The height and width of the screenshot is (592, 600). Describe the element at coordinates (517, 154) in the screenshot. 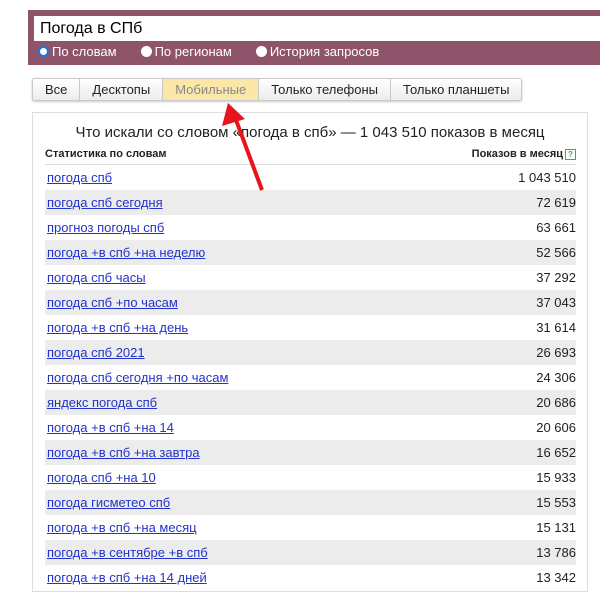

I see `col-impressions: Показов в месяц` at that location.